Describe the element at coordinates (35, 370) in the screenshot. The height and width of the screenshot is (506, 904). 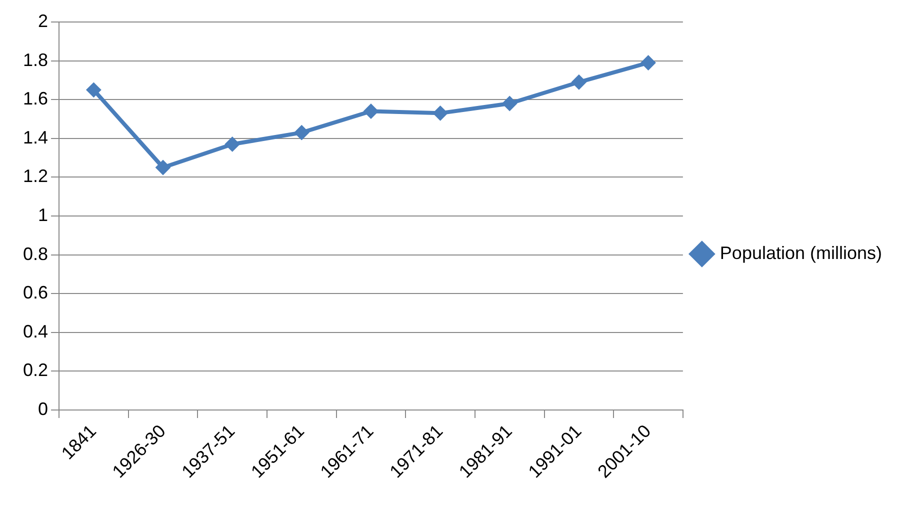
I see `y-tick-label: 0.2` at that location.